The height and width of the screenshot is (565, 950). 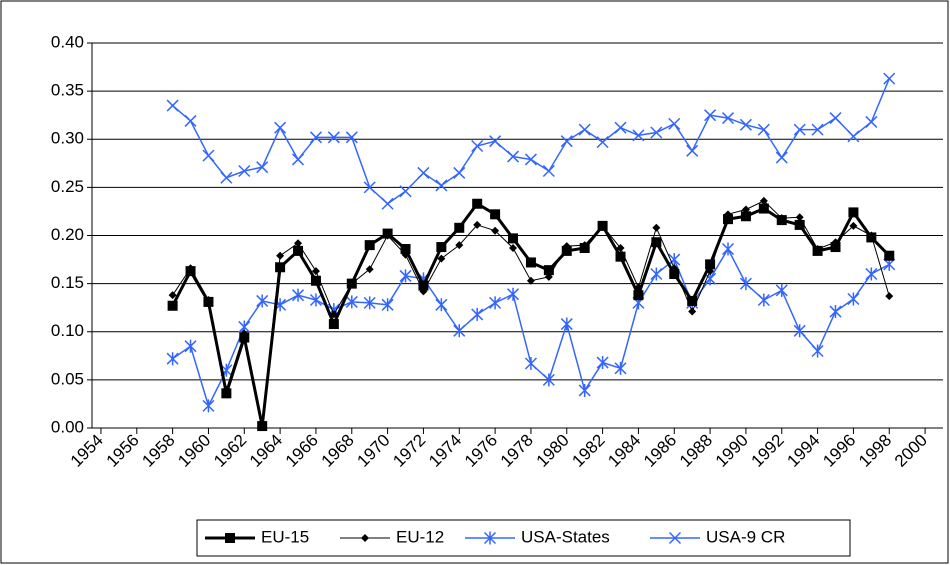 What do you see at coordinates (67, 282) in the screenshot?
I see `y-tick-label: 0.15` at bounding box center [67, 282].